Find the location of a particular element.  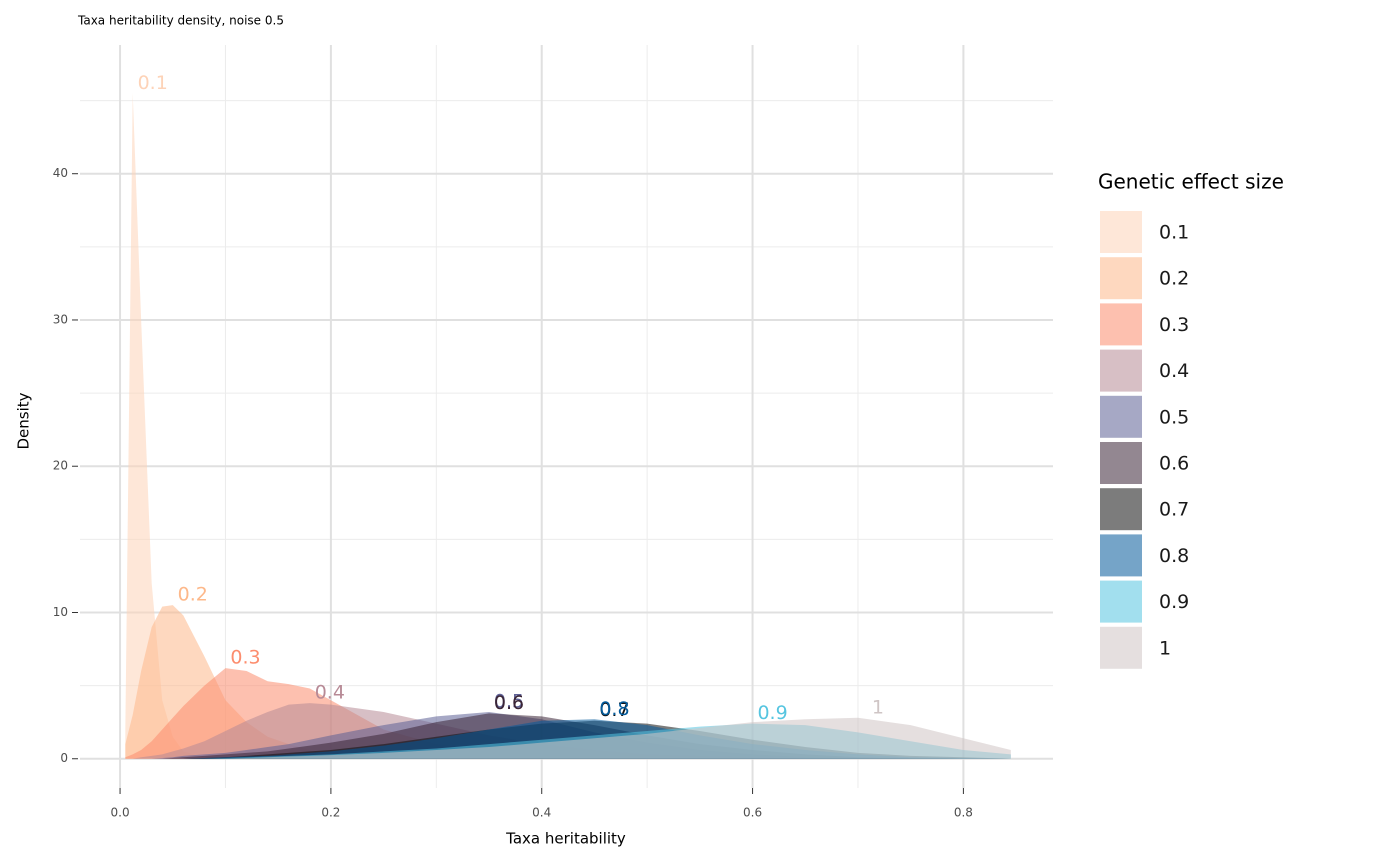

curve-label: 0.5 is located at coordinates (509, 701).